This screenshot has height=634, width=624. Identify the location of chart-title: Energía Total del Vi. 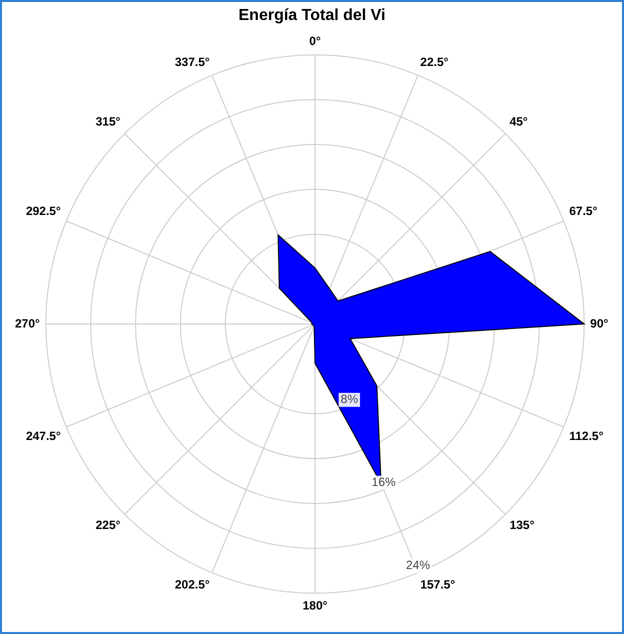
(312, 15).